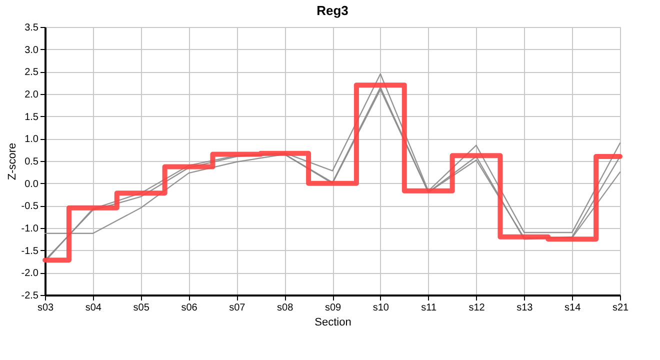  I want to click on y-tick-label: 2.0, so click(31, 95).